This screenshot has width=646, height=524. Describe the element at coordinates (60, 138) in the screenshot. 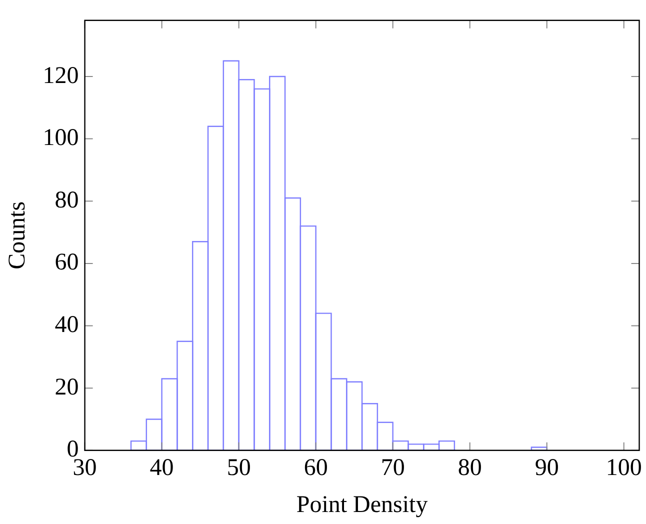

I see `y-tick-label: 100` at that location.